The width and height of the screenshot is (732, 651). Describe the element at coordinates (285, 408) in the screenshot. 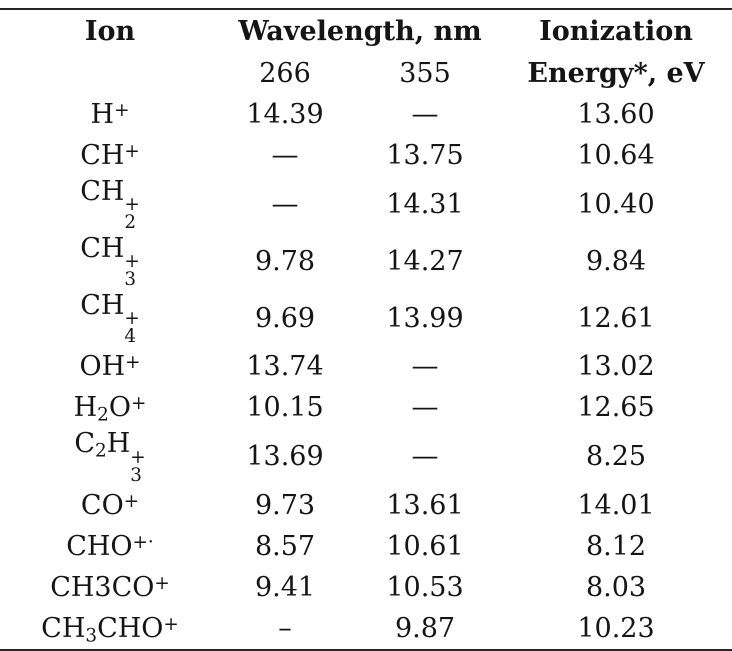

I see `value-266nm: 10.15` at that location.